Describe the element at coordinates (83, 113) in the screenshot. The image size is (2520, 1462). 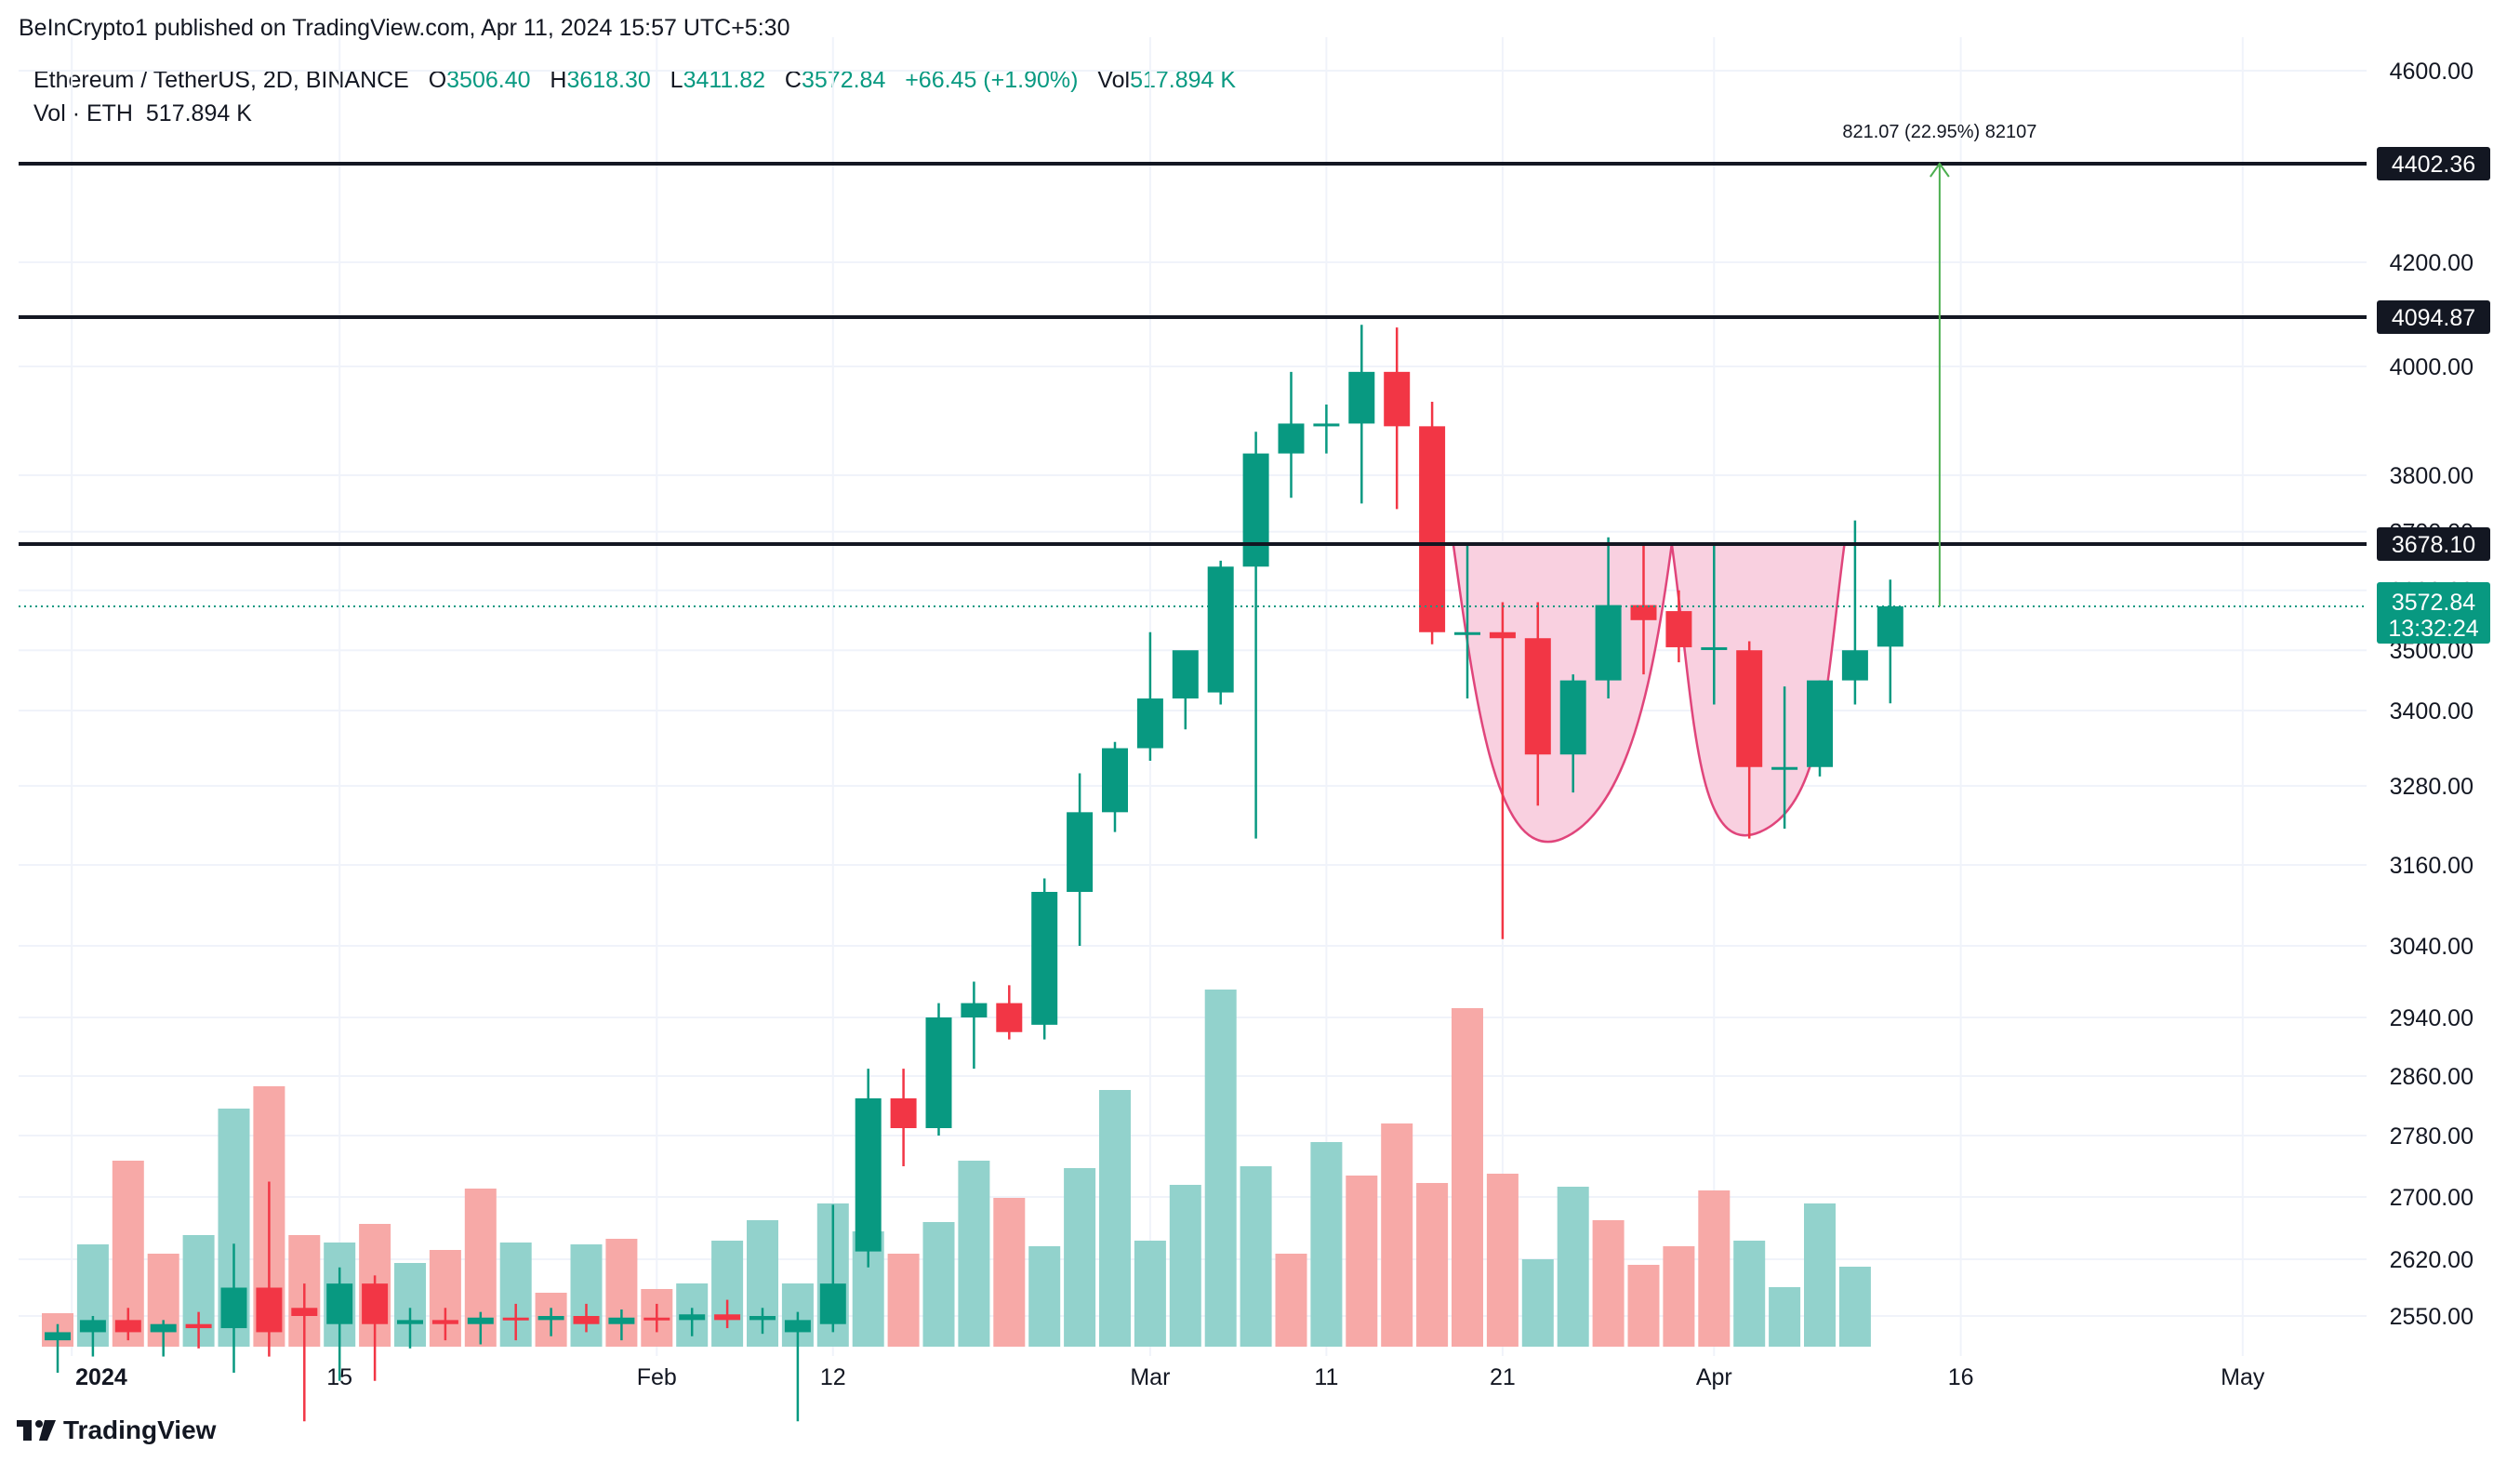
I see `vol-row-label: Vol · ETH` at that location.